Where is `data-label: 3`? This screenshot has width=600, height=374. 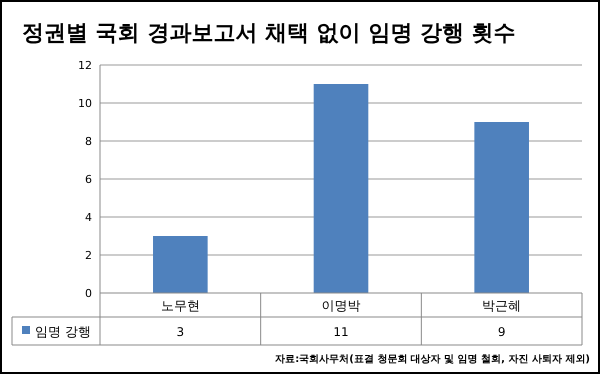
data-label: 3 is located at coordinates (180, 332).